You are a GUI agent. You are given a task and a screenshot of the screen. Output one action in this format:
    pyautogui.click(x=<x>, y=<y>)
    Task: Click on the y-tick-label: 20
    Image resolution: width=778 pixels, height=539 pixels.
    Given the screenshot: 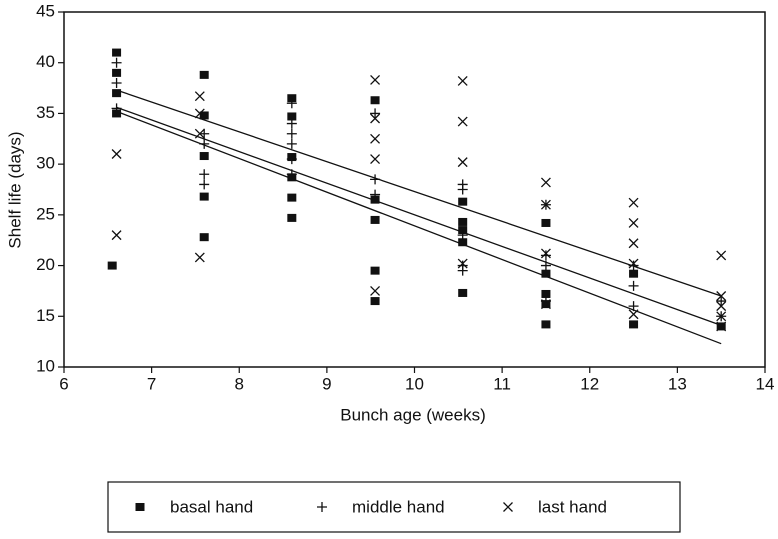 What is the action you would take?
    pyautogui.click(x=45, y=264)
    